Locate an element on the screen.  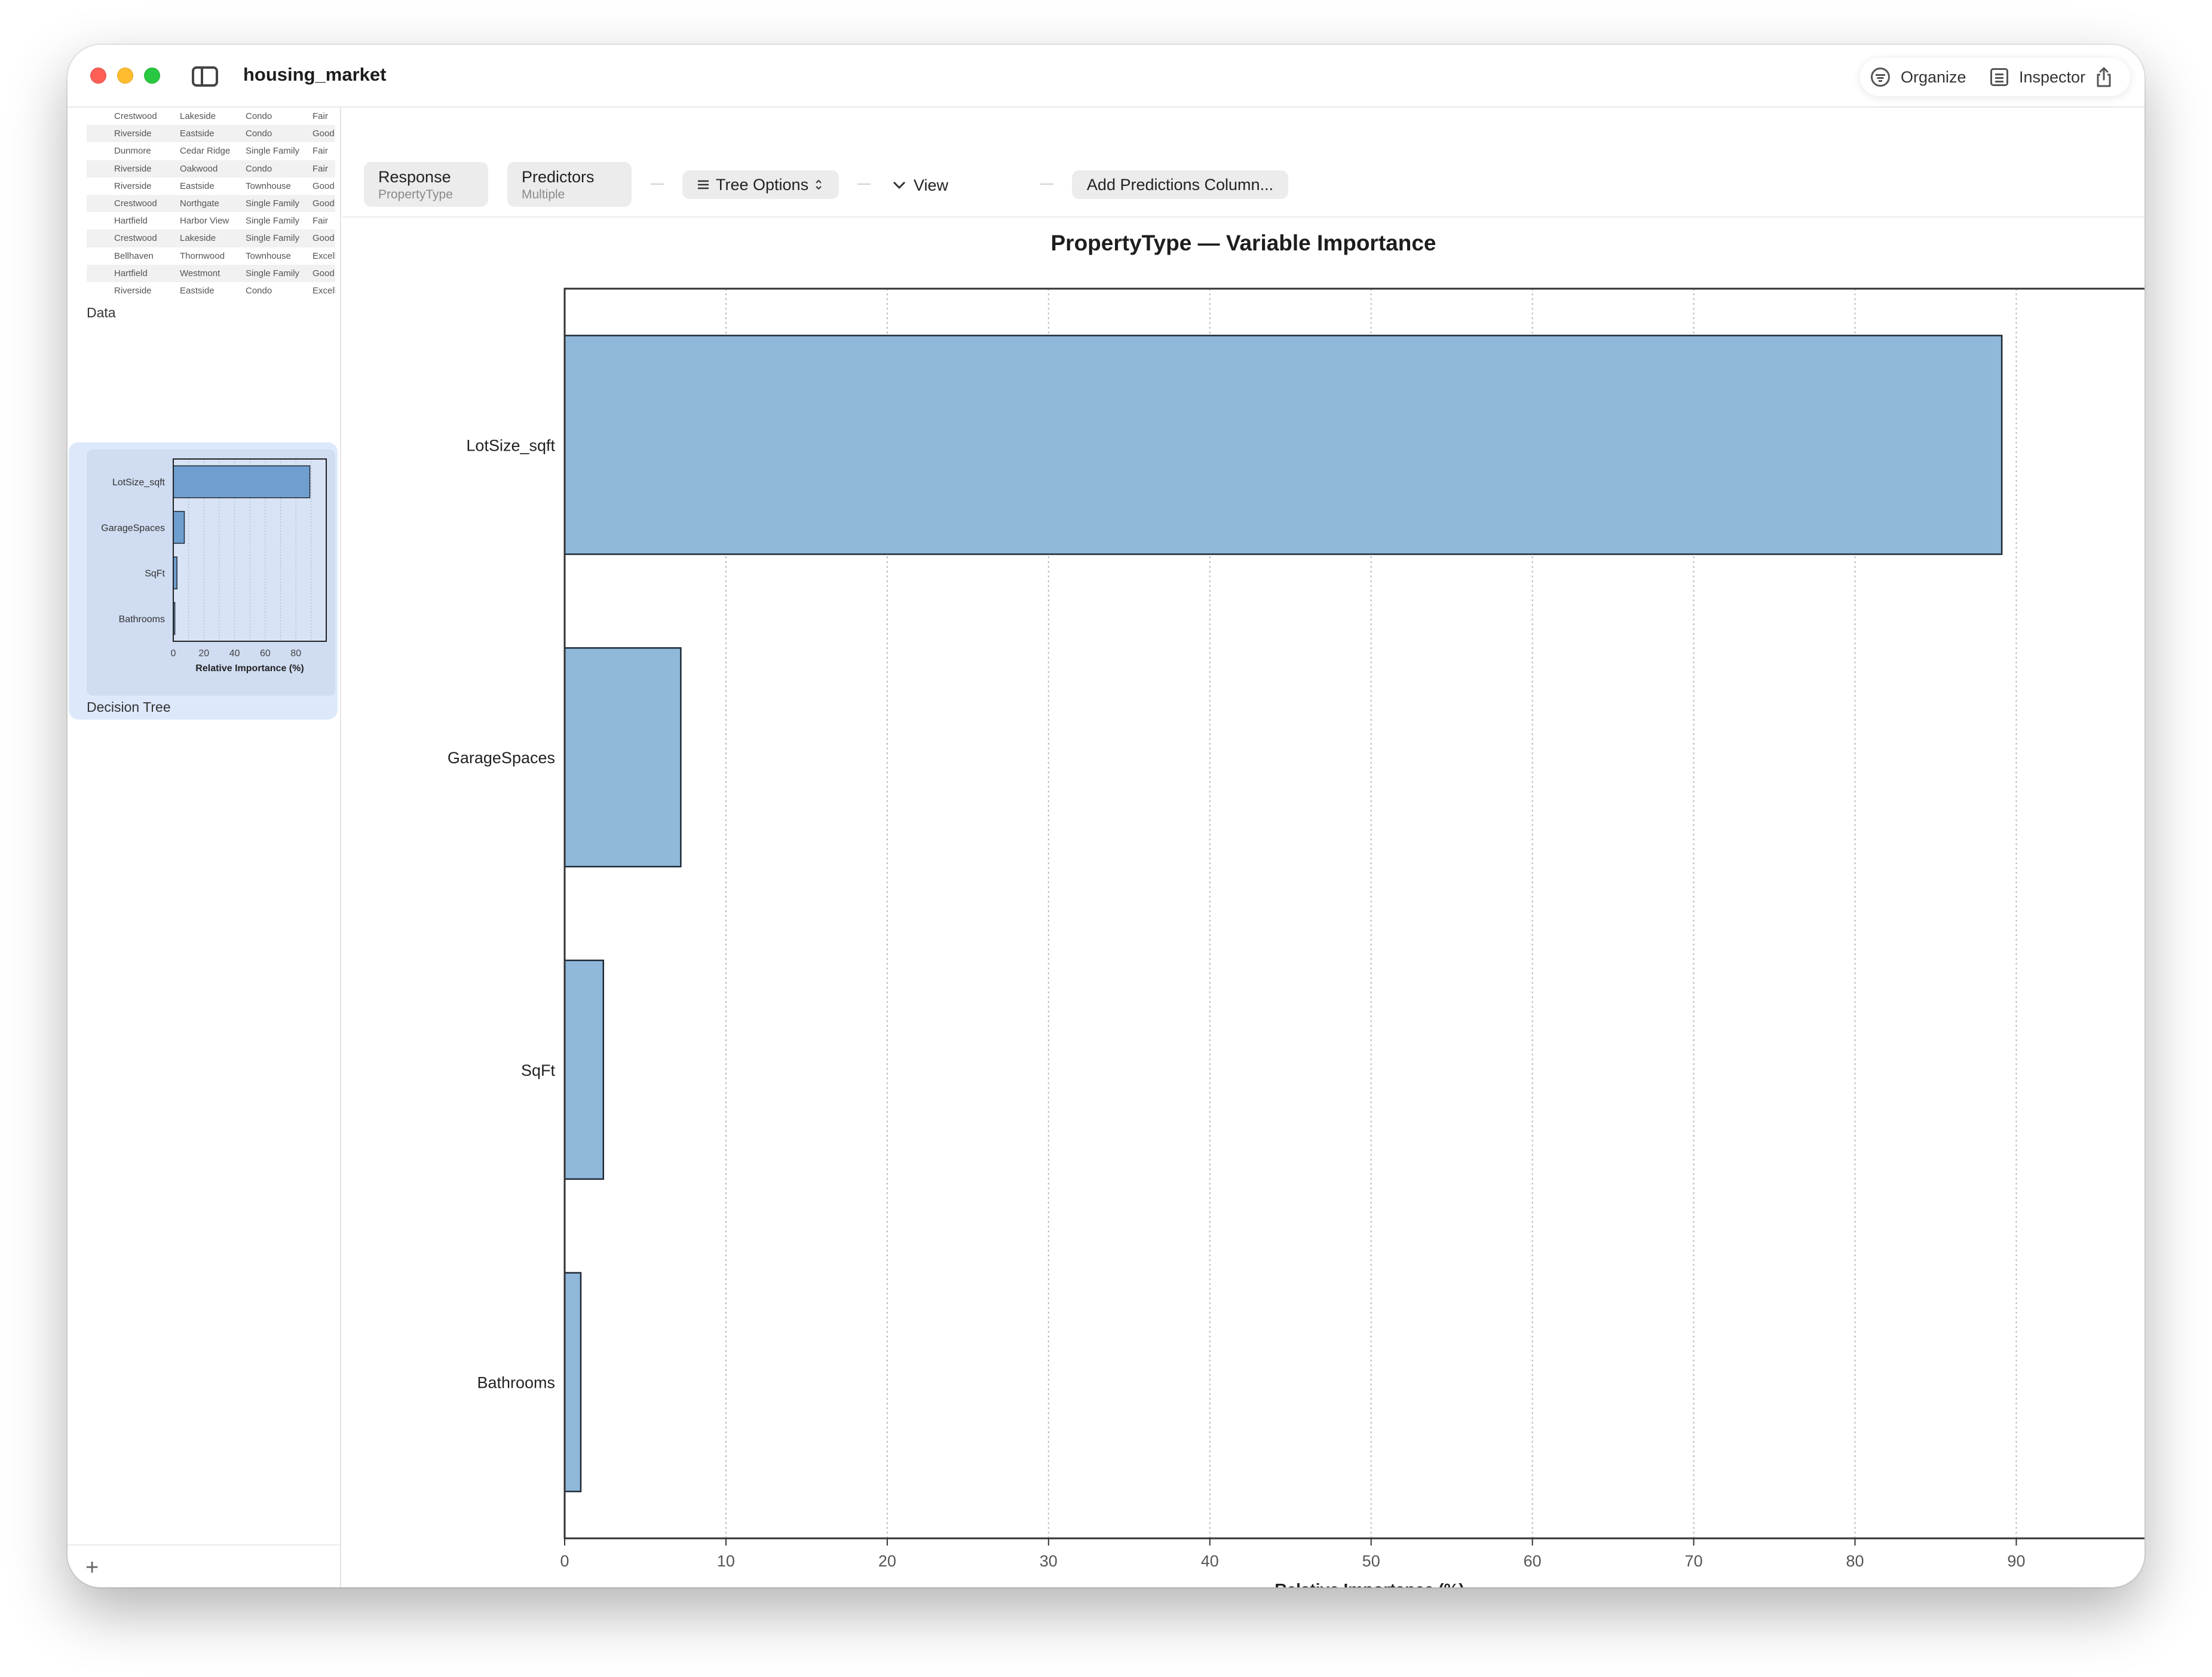
table-row: Riverside Eastside Condo Excell is located at coordinates (211, 290).